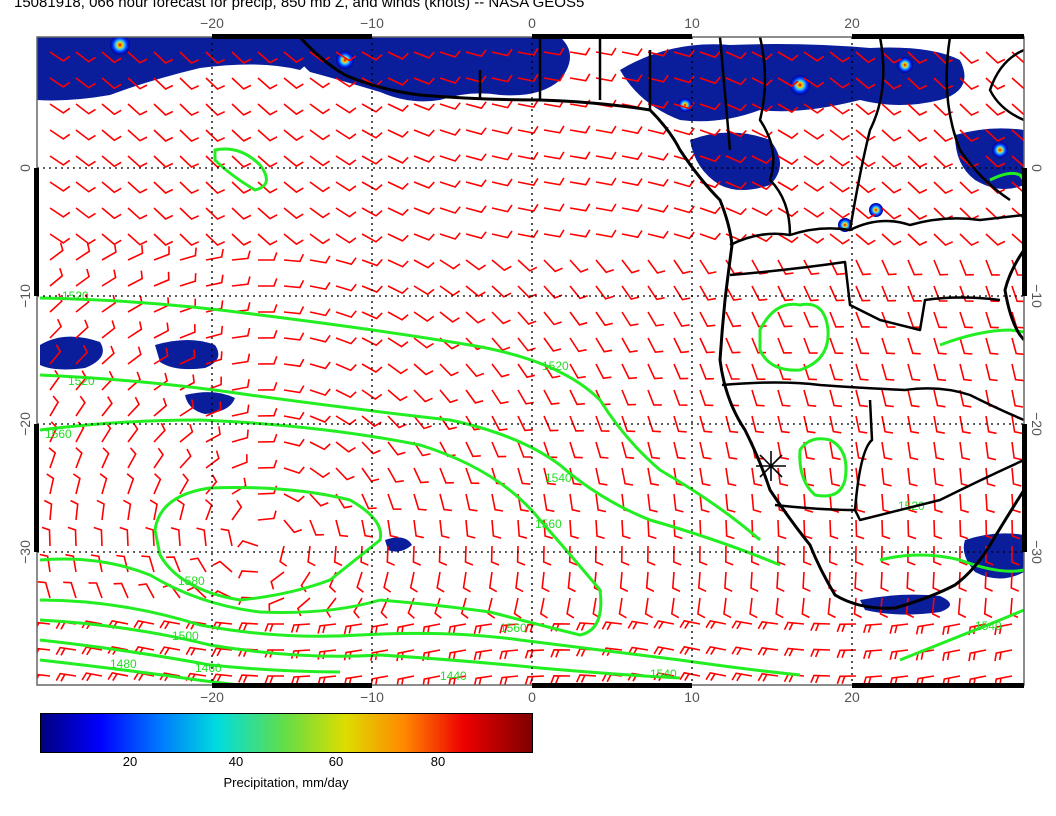 The image size is (1056, 816). What do you see at coordinates (438, 761) in the screenshot?
I see `colorbar-tick: 80` at bounding box center [438, 761].